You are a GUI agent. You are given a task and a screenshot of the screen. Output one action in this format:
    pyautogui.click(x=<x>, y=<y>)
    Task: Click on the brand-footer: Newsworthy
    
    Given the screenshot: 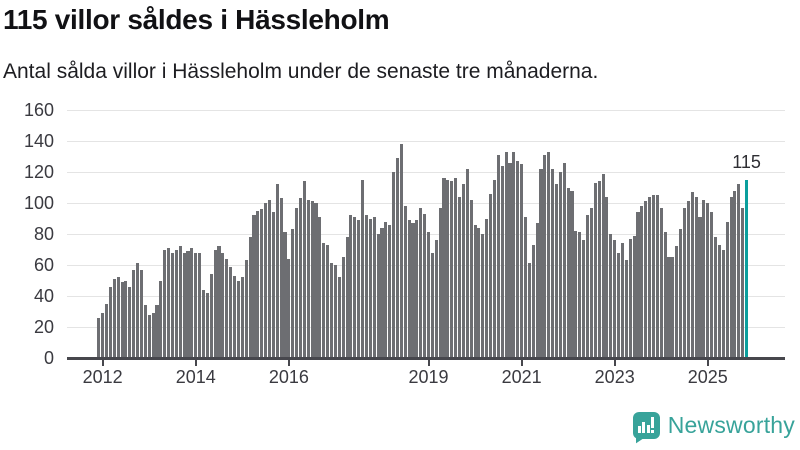 What is the action you would take?
    pyautogui.click(x=713, y=425)
    